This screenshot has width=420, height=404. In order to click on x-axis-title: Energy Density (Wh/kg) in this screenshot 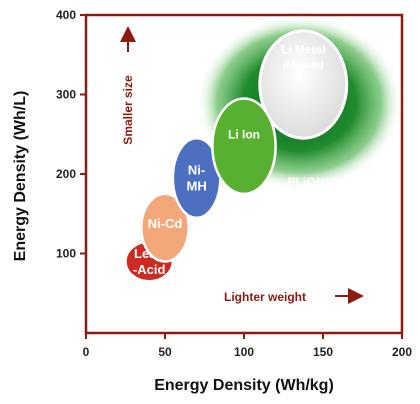, I will do `click(244, 385)`.